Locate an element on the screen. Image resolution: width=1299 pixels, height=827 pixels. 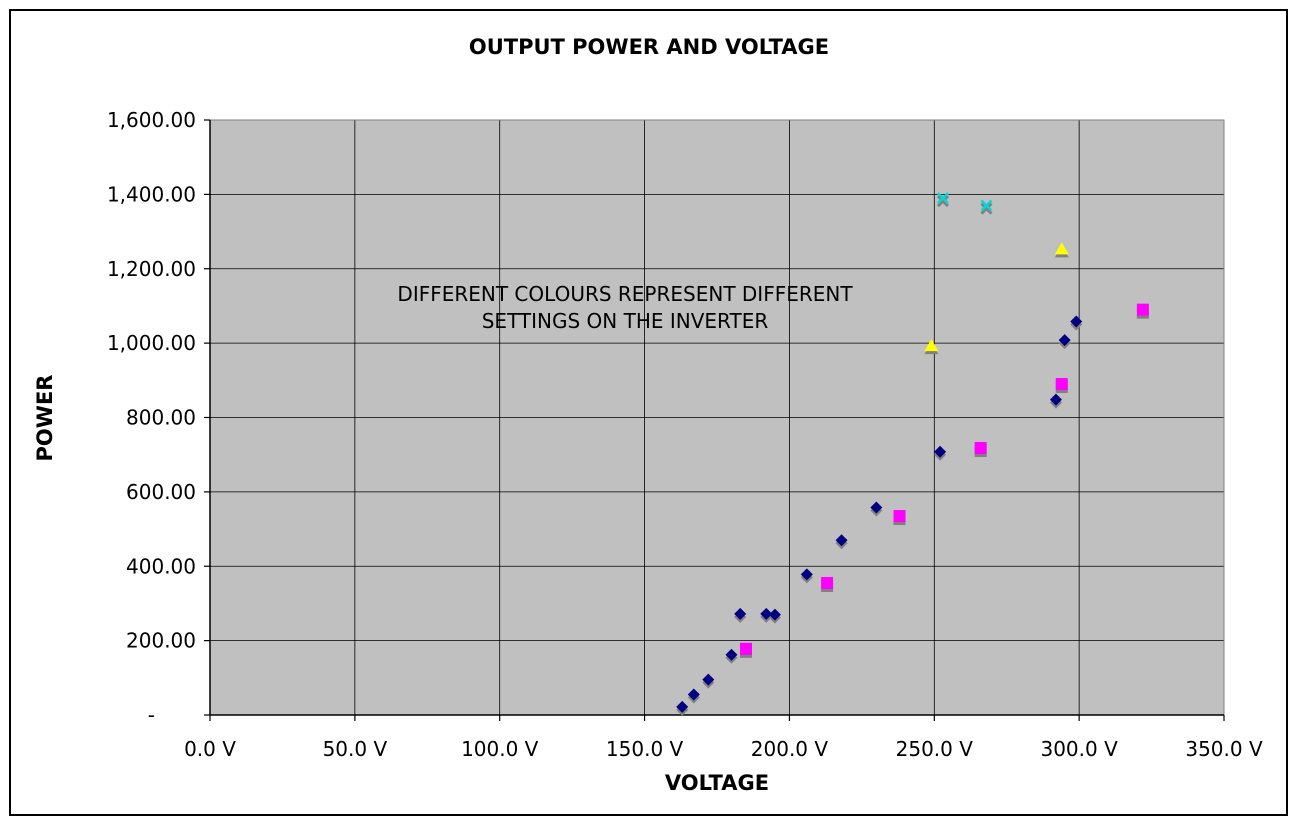
x-tick-label: 350.0 V is located at coordinates (1224, 749).